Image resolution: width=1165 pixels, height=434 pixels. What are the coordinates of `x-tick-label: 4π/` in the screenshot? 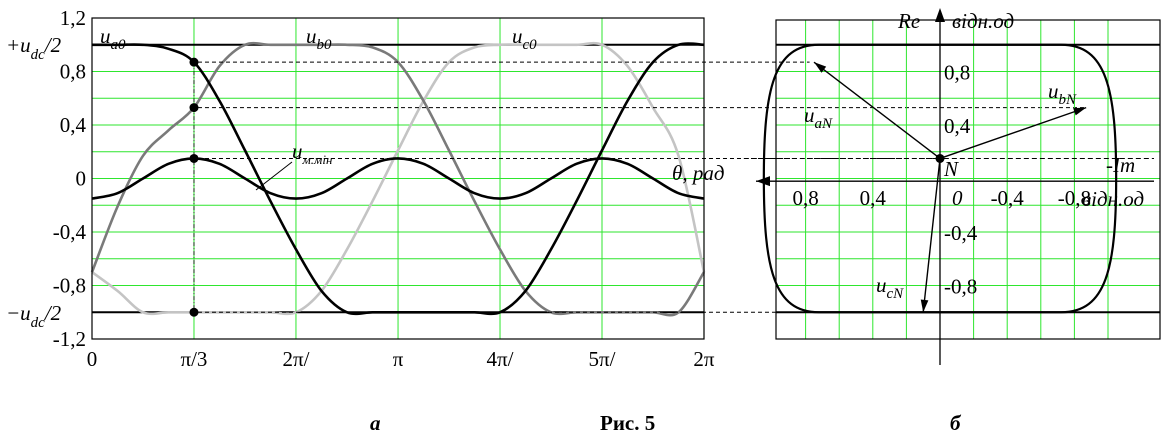 It's located at (500, 359).